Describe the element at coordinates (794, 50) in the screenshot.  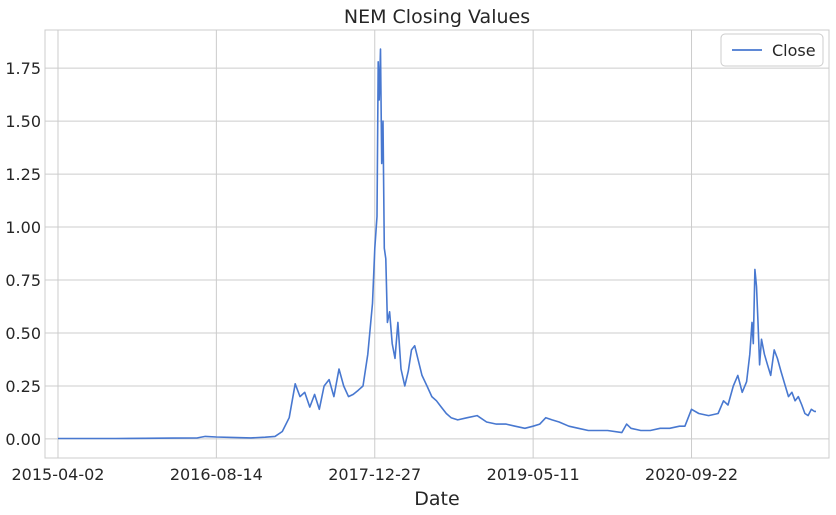
I see `legend-label-close: Close` at that location.